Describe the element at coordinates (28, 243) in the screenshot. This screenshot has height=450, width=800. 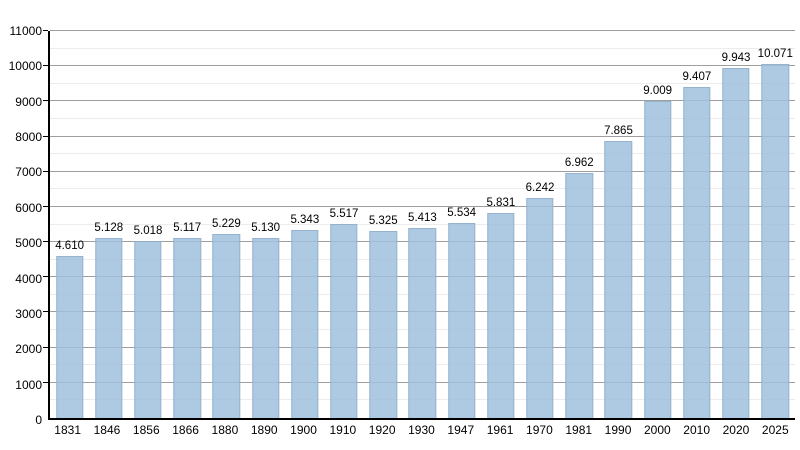
I see `y-tick-label: 5000` at that location.